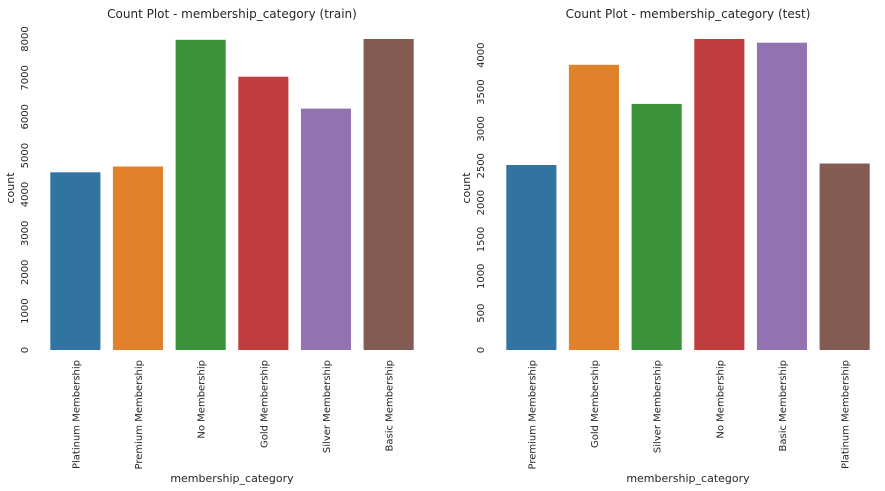  I want to click on y-ticks: 0 500 1000 1500 2000 2500 3000 3500 4000, so click(481, 197).